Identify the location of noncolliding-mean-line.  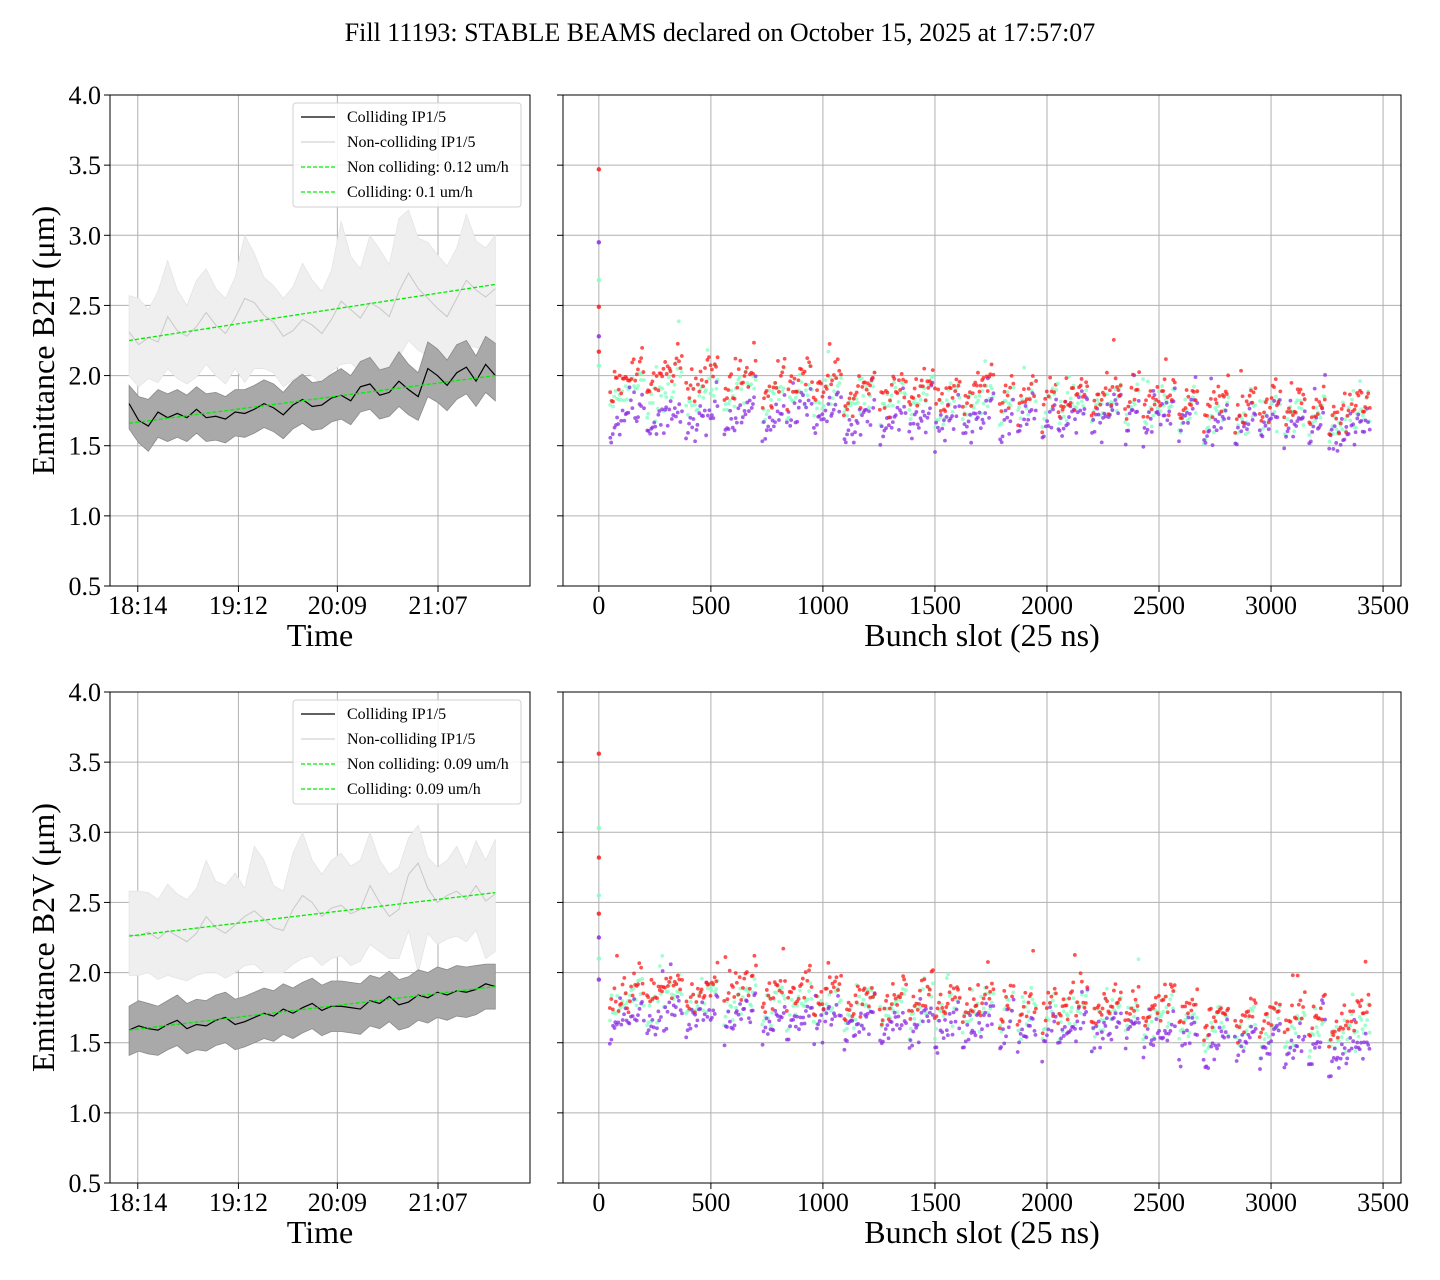
(312, 902).